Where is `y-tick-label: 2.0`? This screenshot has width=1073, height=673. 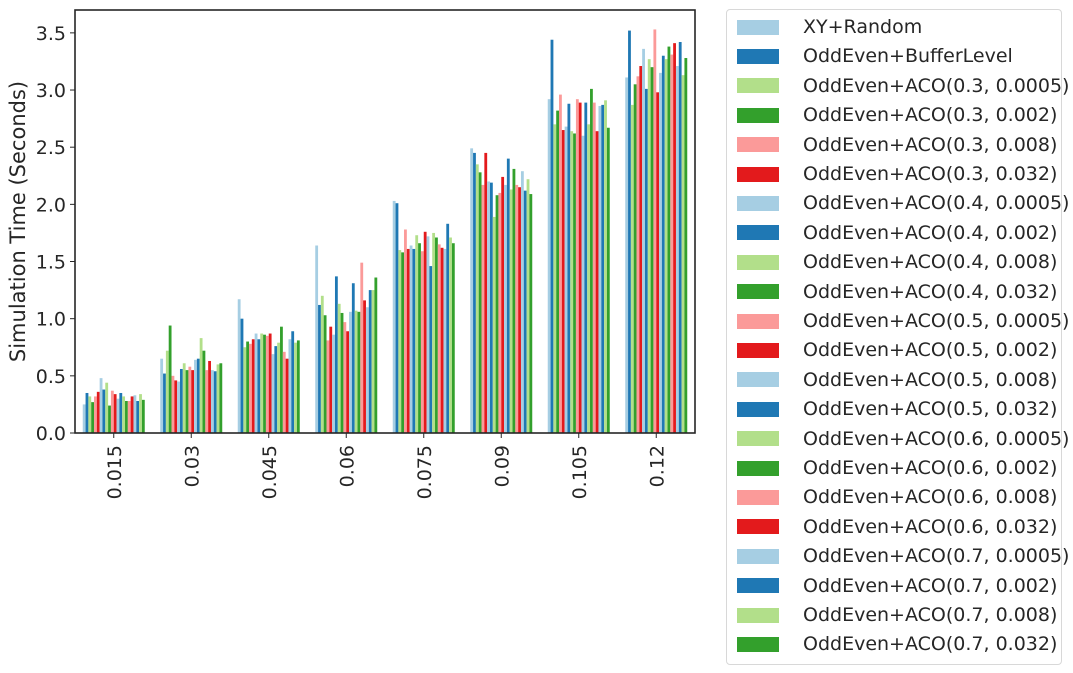
y-tick-label: 2.0 is located at coordinates (51, 205).